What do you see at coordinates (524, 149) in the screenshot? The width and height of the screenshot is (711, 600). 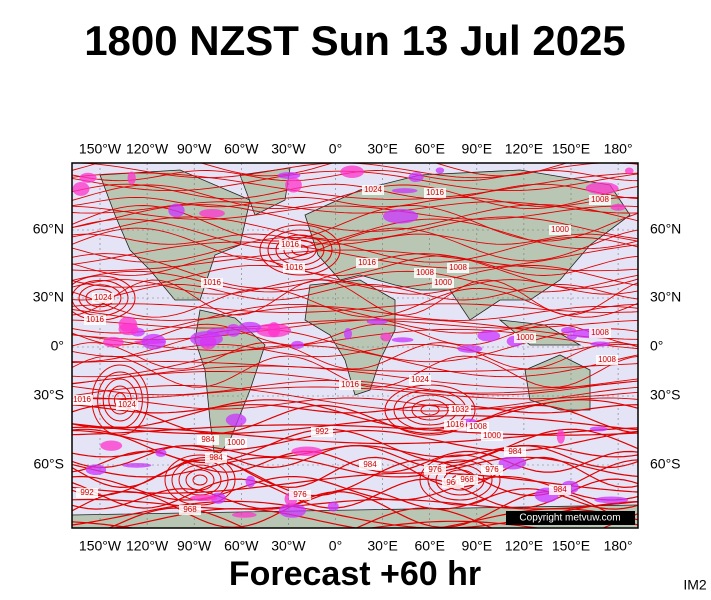 I see `lon-label-top: 120°E` at bounding box center [524, 149].